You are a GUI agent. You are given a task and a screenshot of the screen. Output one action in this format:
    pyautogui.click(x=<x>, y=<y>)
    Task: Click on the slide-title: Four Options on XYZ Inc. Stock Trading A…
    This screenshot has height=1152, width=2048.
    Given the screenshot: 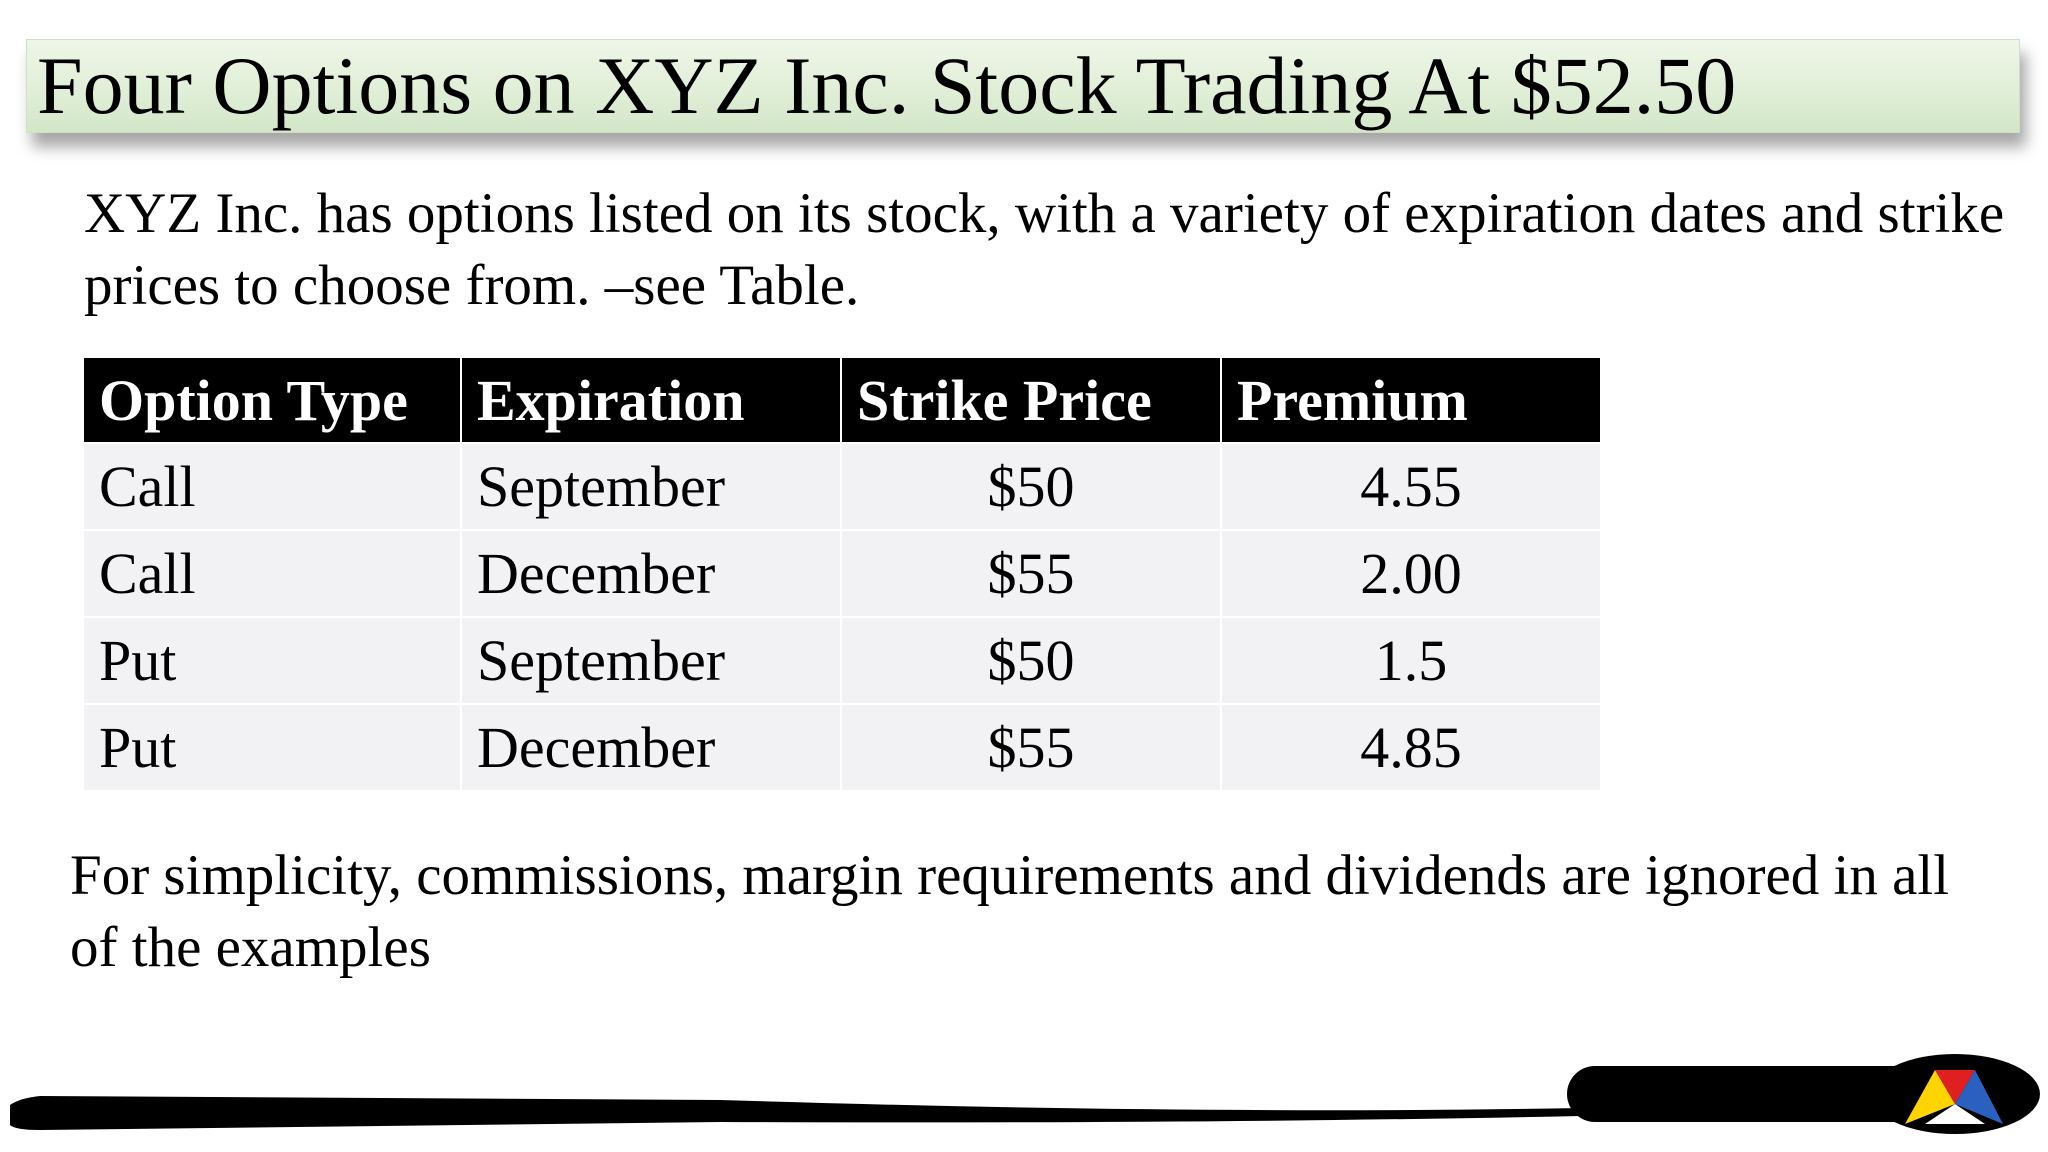 What is the action you would take?
    pyautogui.click(x=887, y=85)
    